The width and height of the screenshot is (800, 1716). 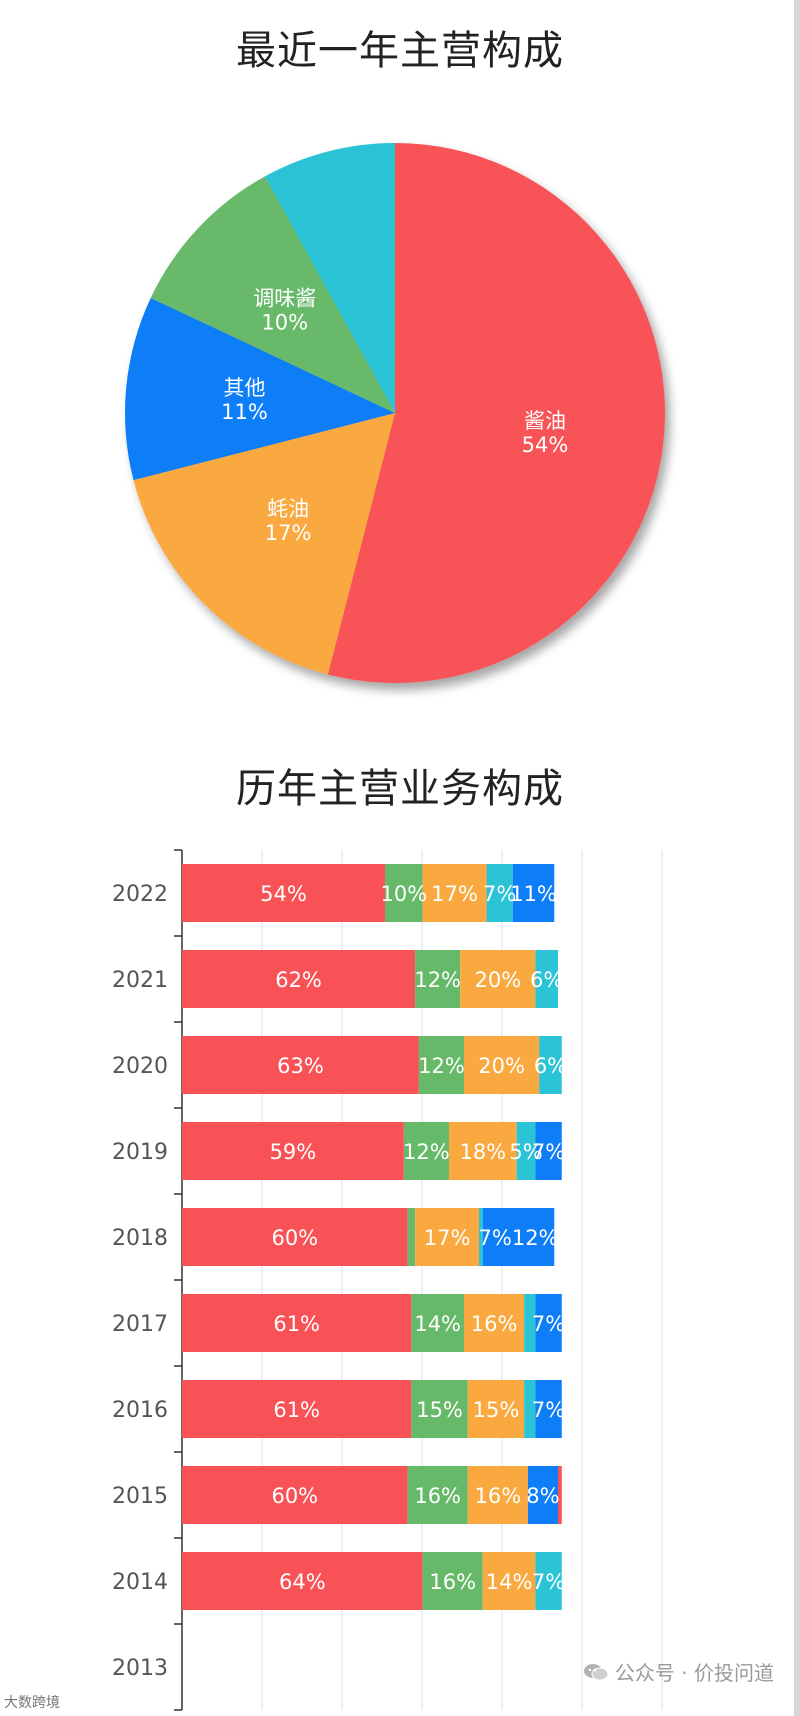 What do you see at coordinates (294, 1238) in the screenshot?
I see `bar-value-label: 60%` at bounding box center [294, 1238].